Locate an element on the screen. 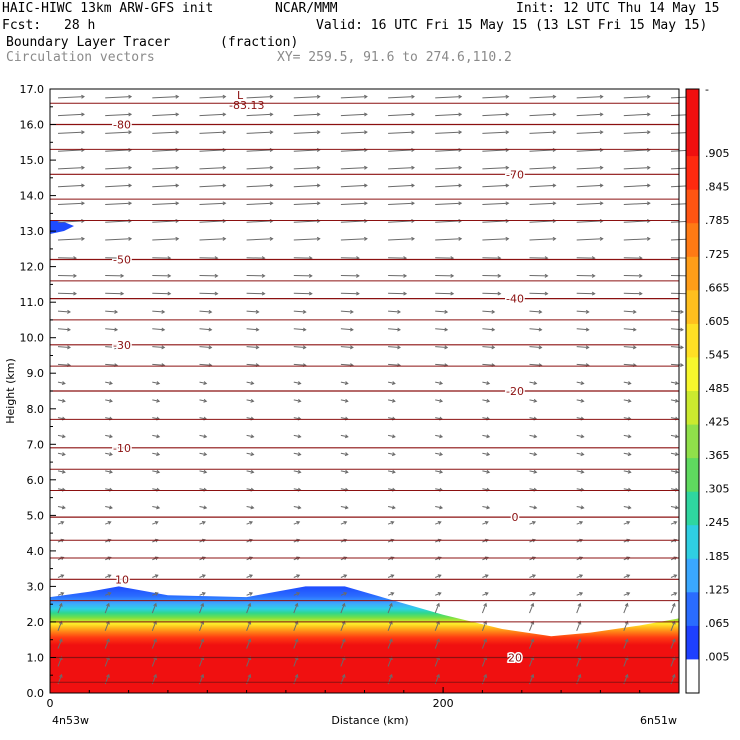 The height and width of the screenshot is (740, 740). x-tick-label: 0 is located at coordinates (50, 703).